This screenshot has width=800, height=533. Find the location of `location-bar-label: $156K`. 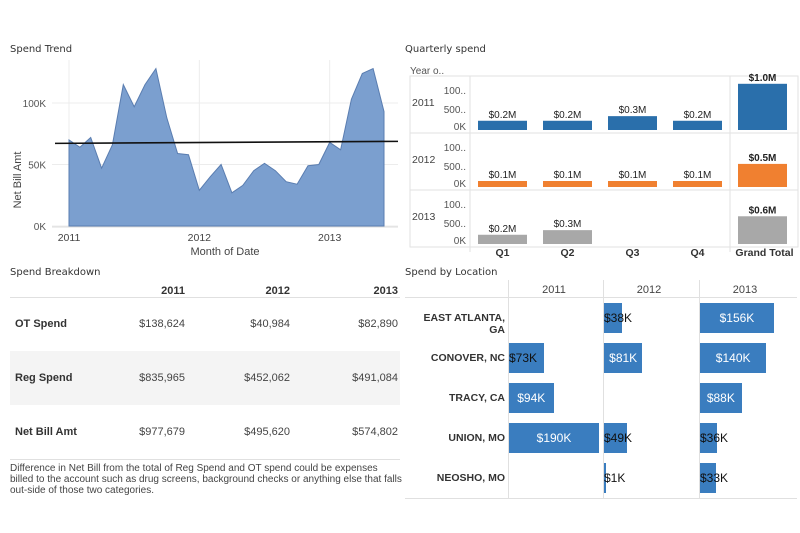

location-bar-label: $156K is located at coordinates (737, 318).